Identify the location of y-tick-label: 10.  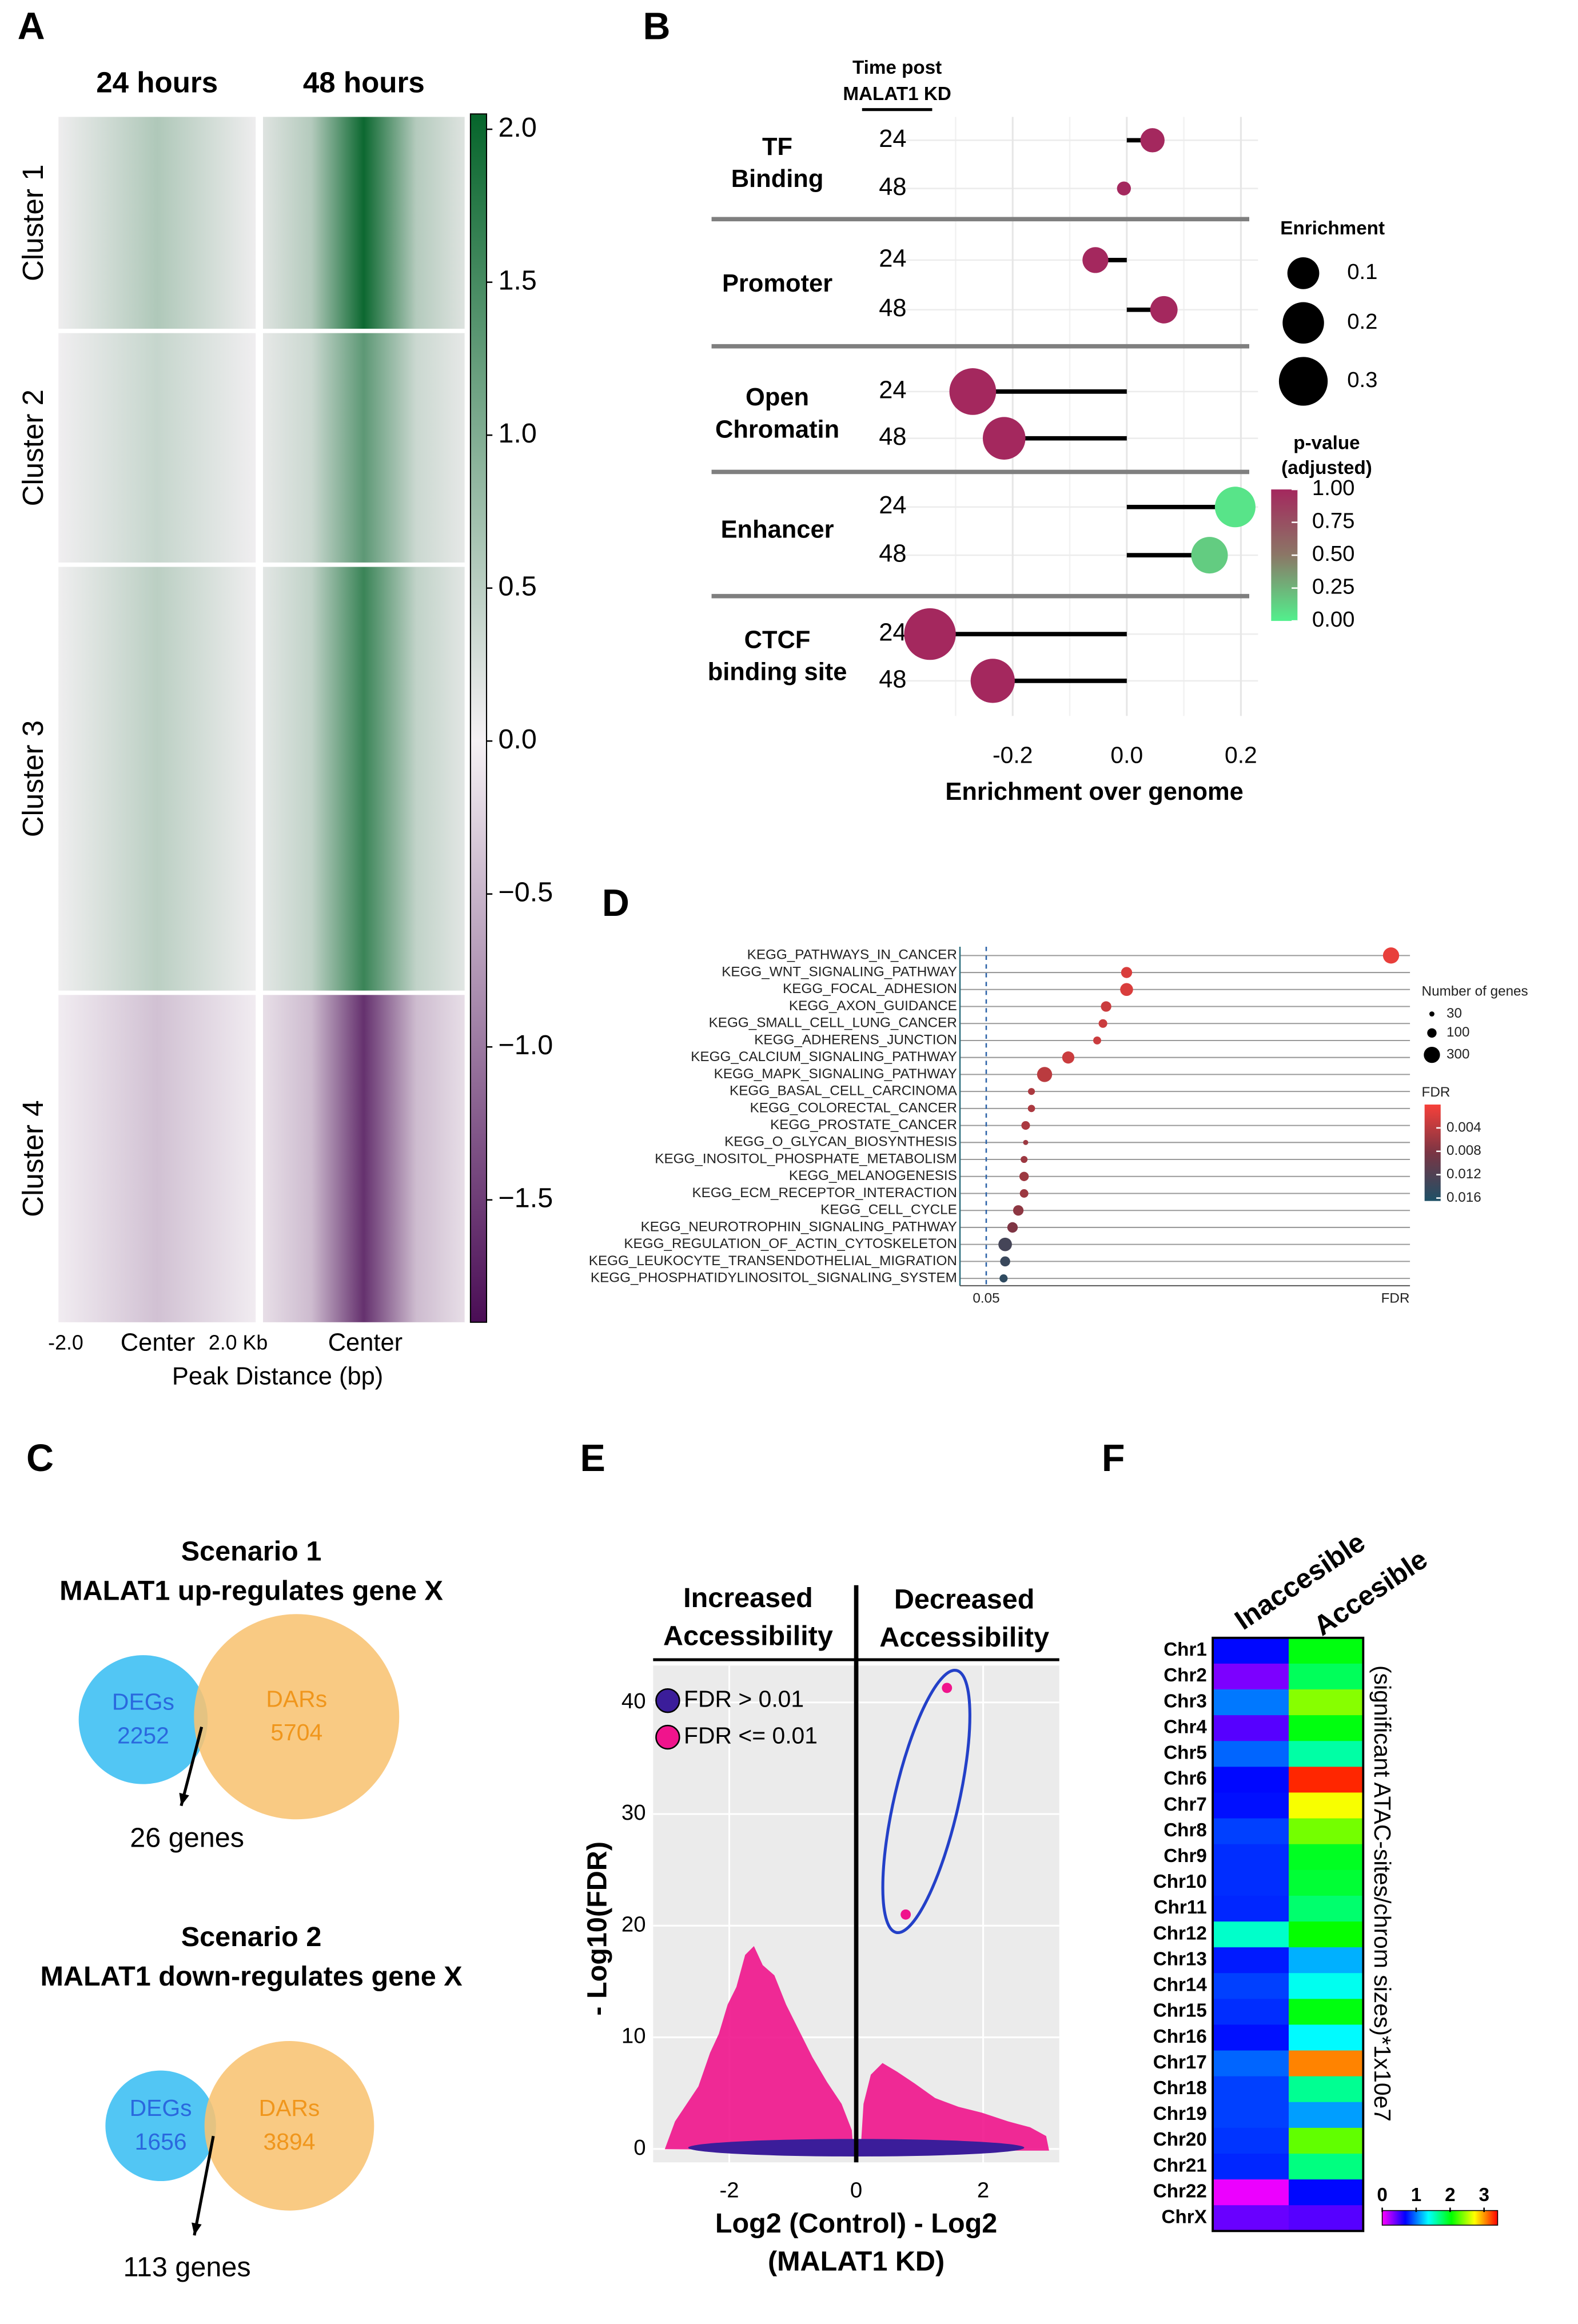
(633, 2036).